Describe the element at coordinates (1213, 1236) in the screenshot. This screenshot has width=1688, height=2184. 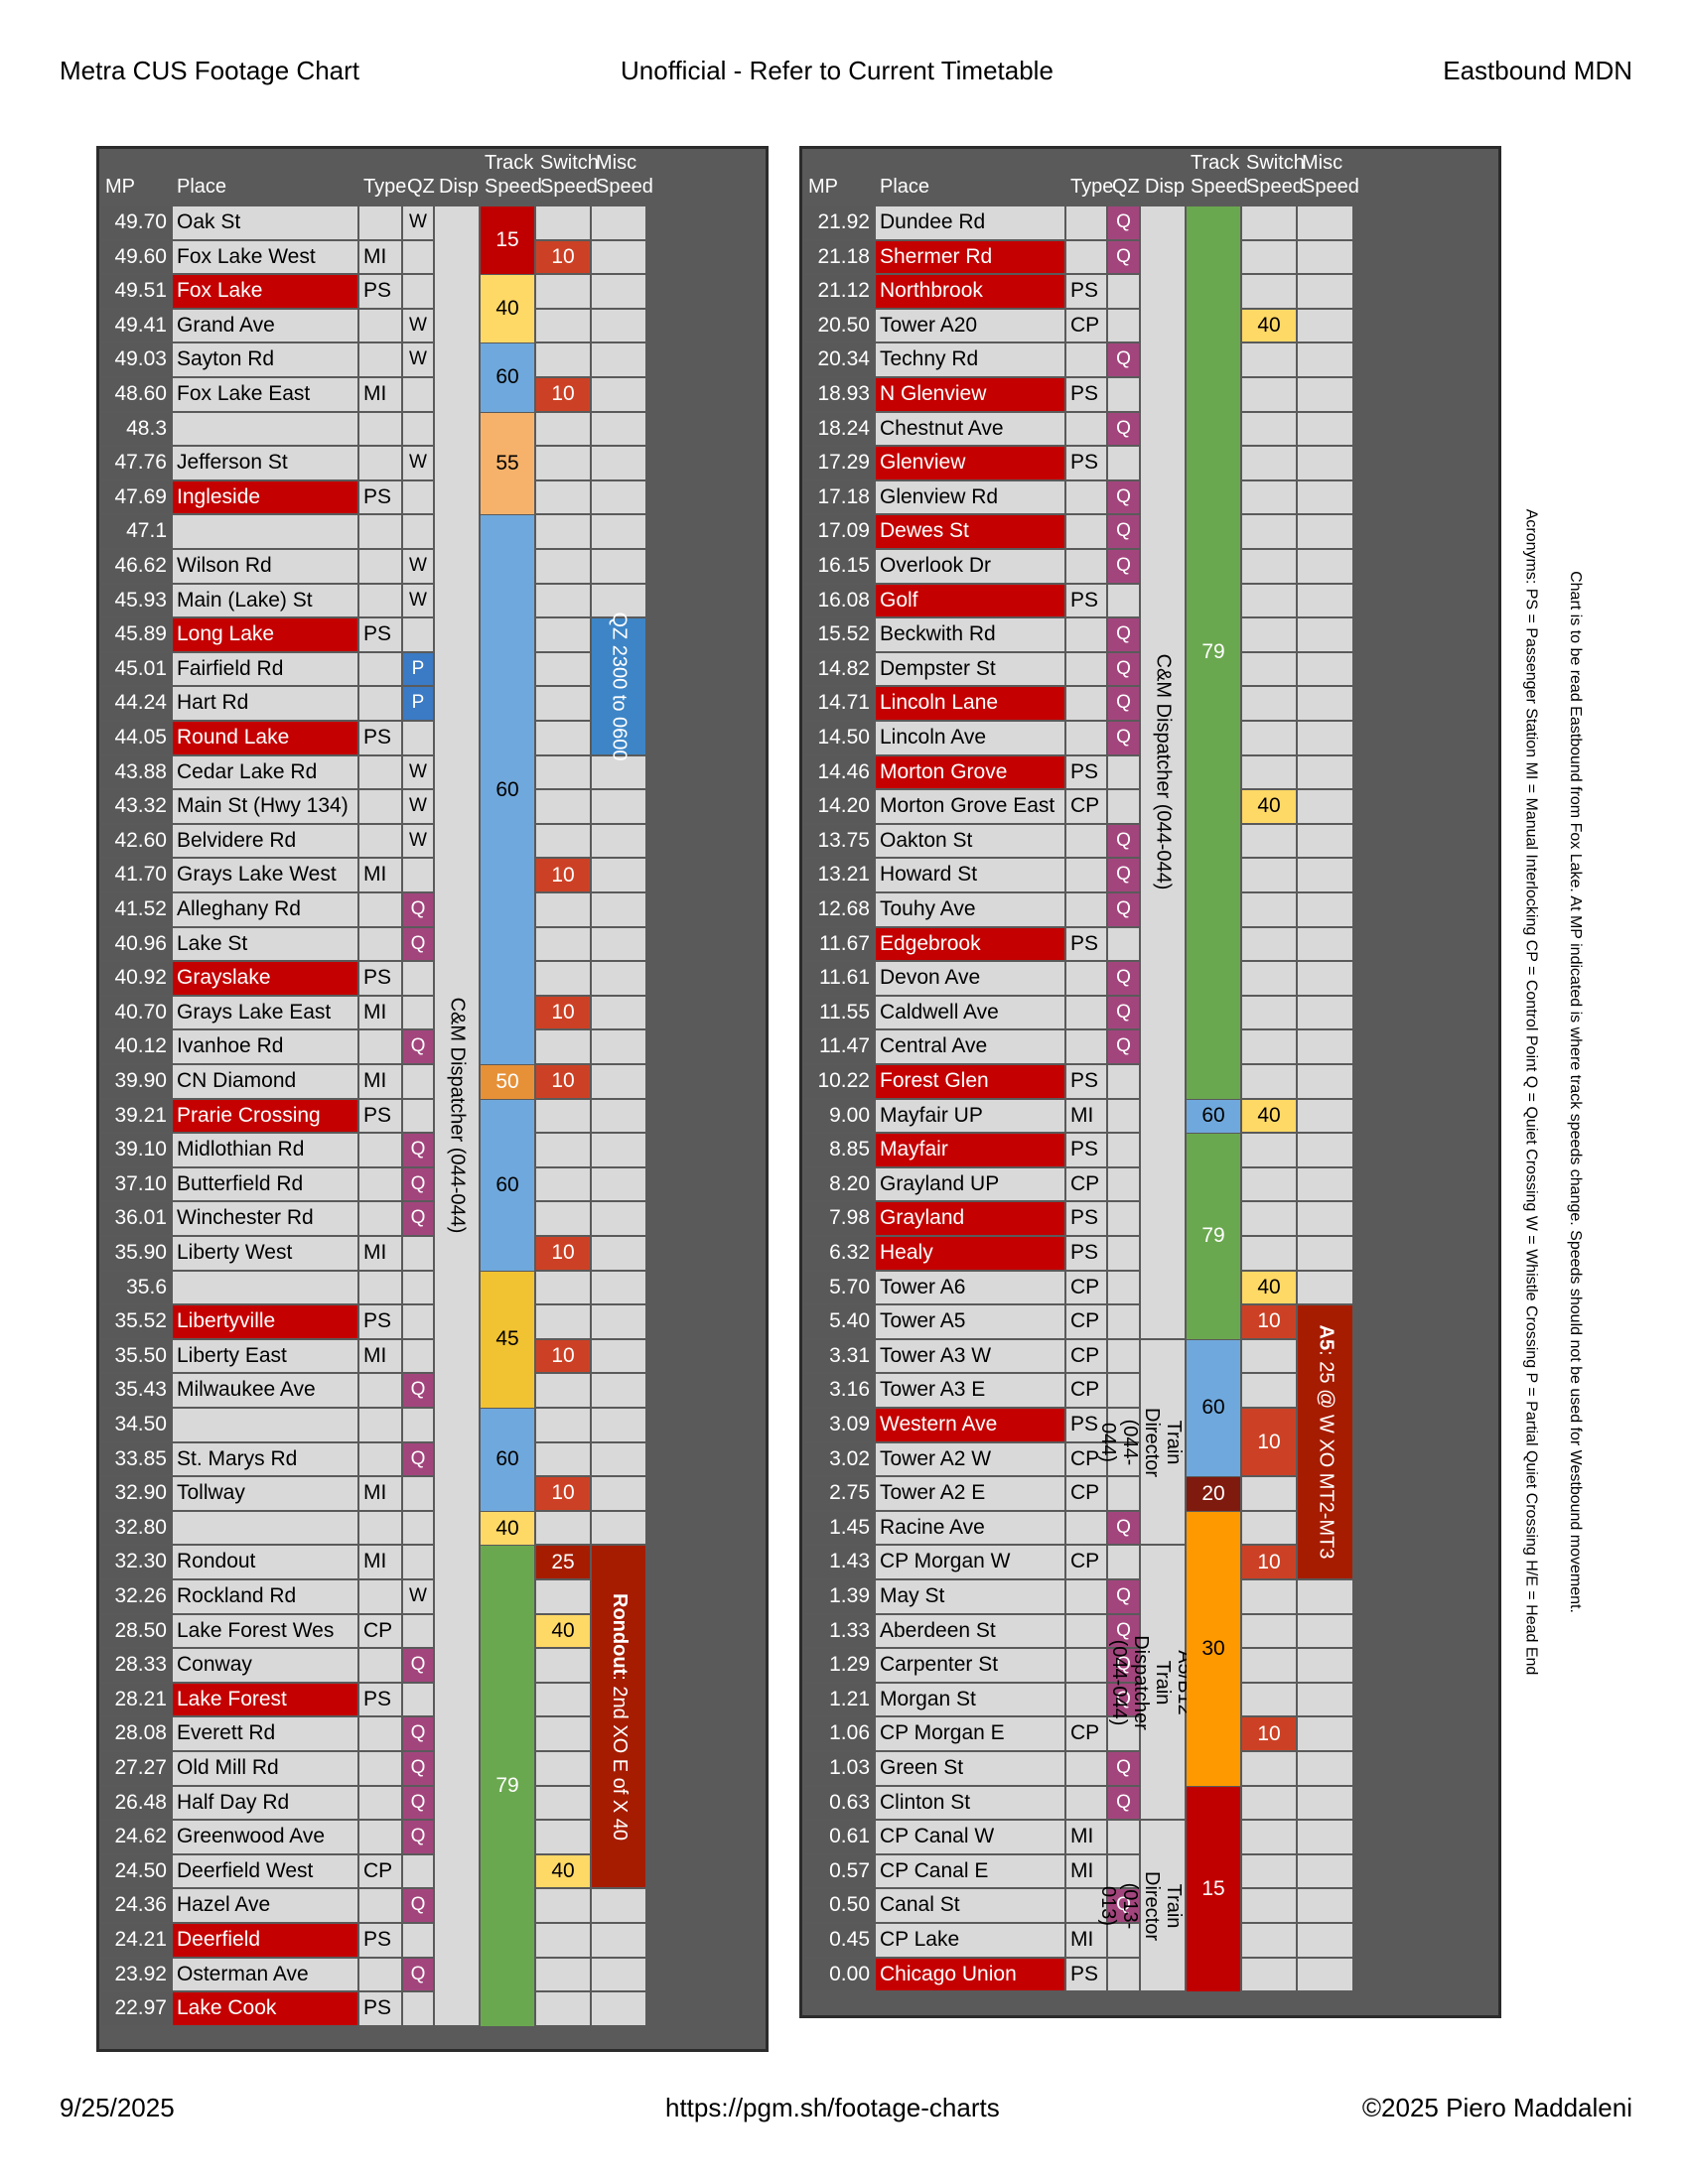
I see `track-speed-block: 79` at that location.